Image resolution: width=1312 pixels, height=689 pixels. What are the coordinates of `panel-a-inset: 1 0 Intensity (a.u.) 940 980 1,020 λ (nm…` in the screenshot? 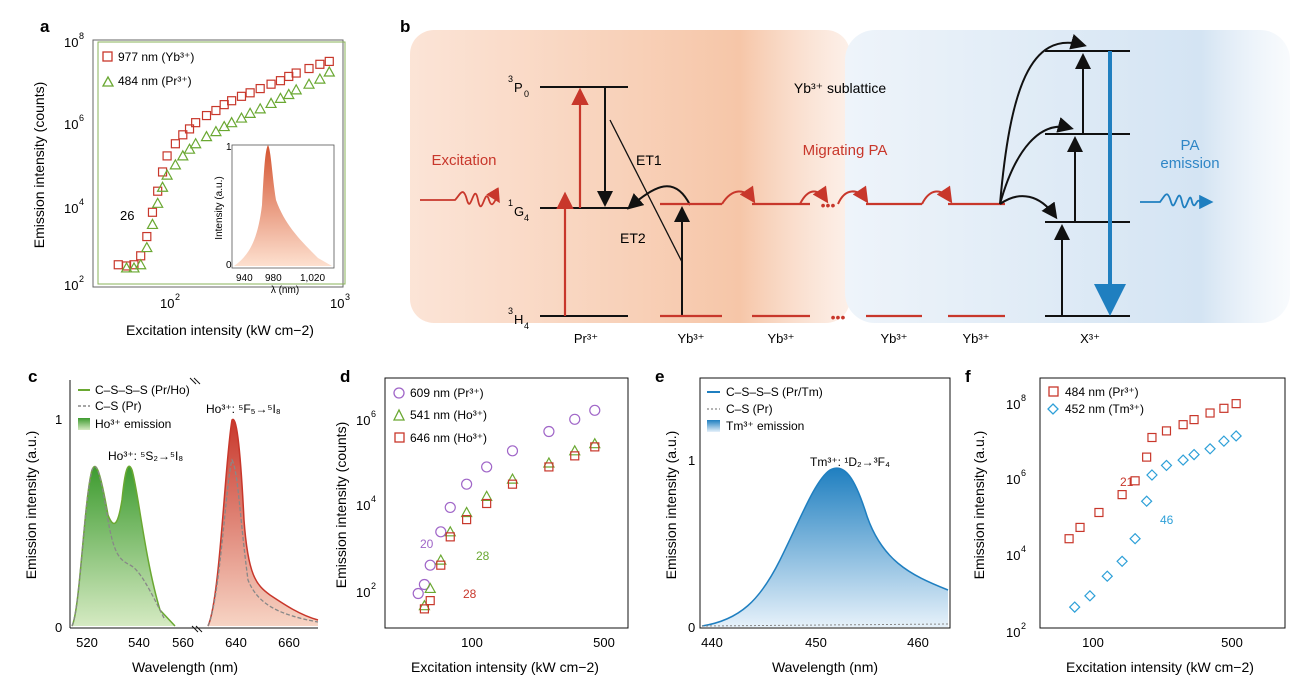 It's located at (274, 219).